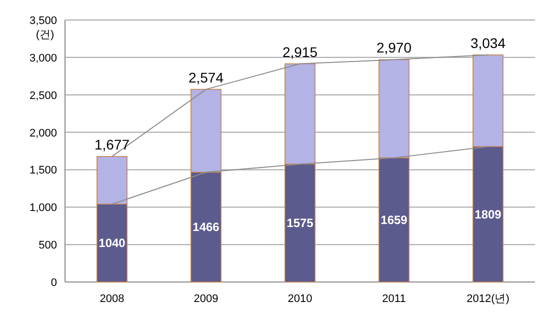 The height and width of the screenshot is (328, 550). I want to click on y-tick-label: 500, so click(47, 246).